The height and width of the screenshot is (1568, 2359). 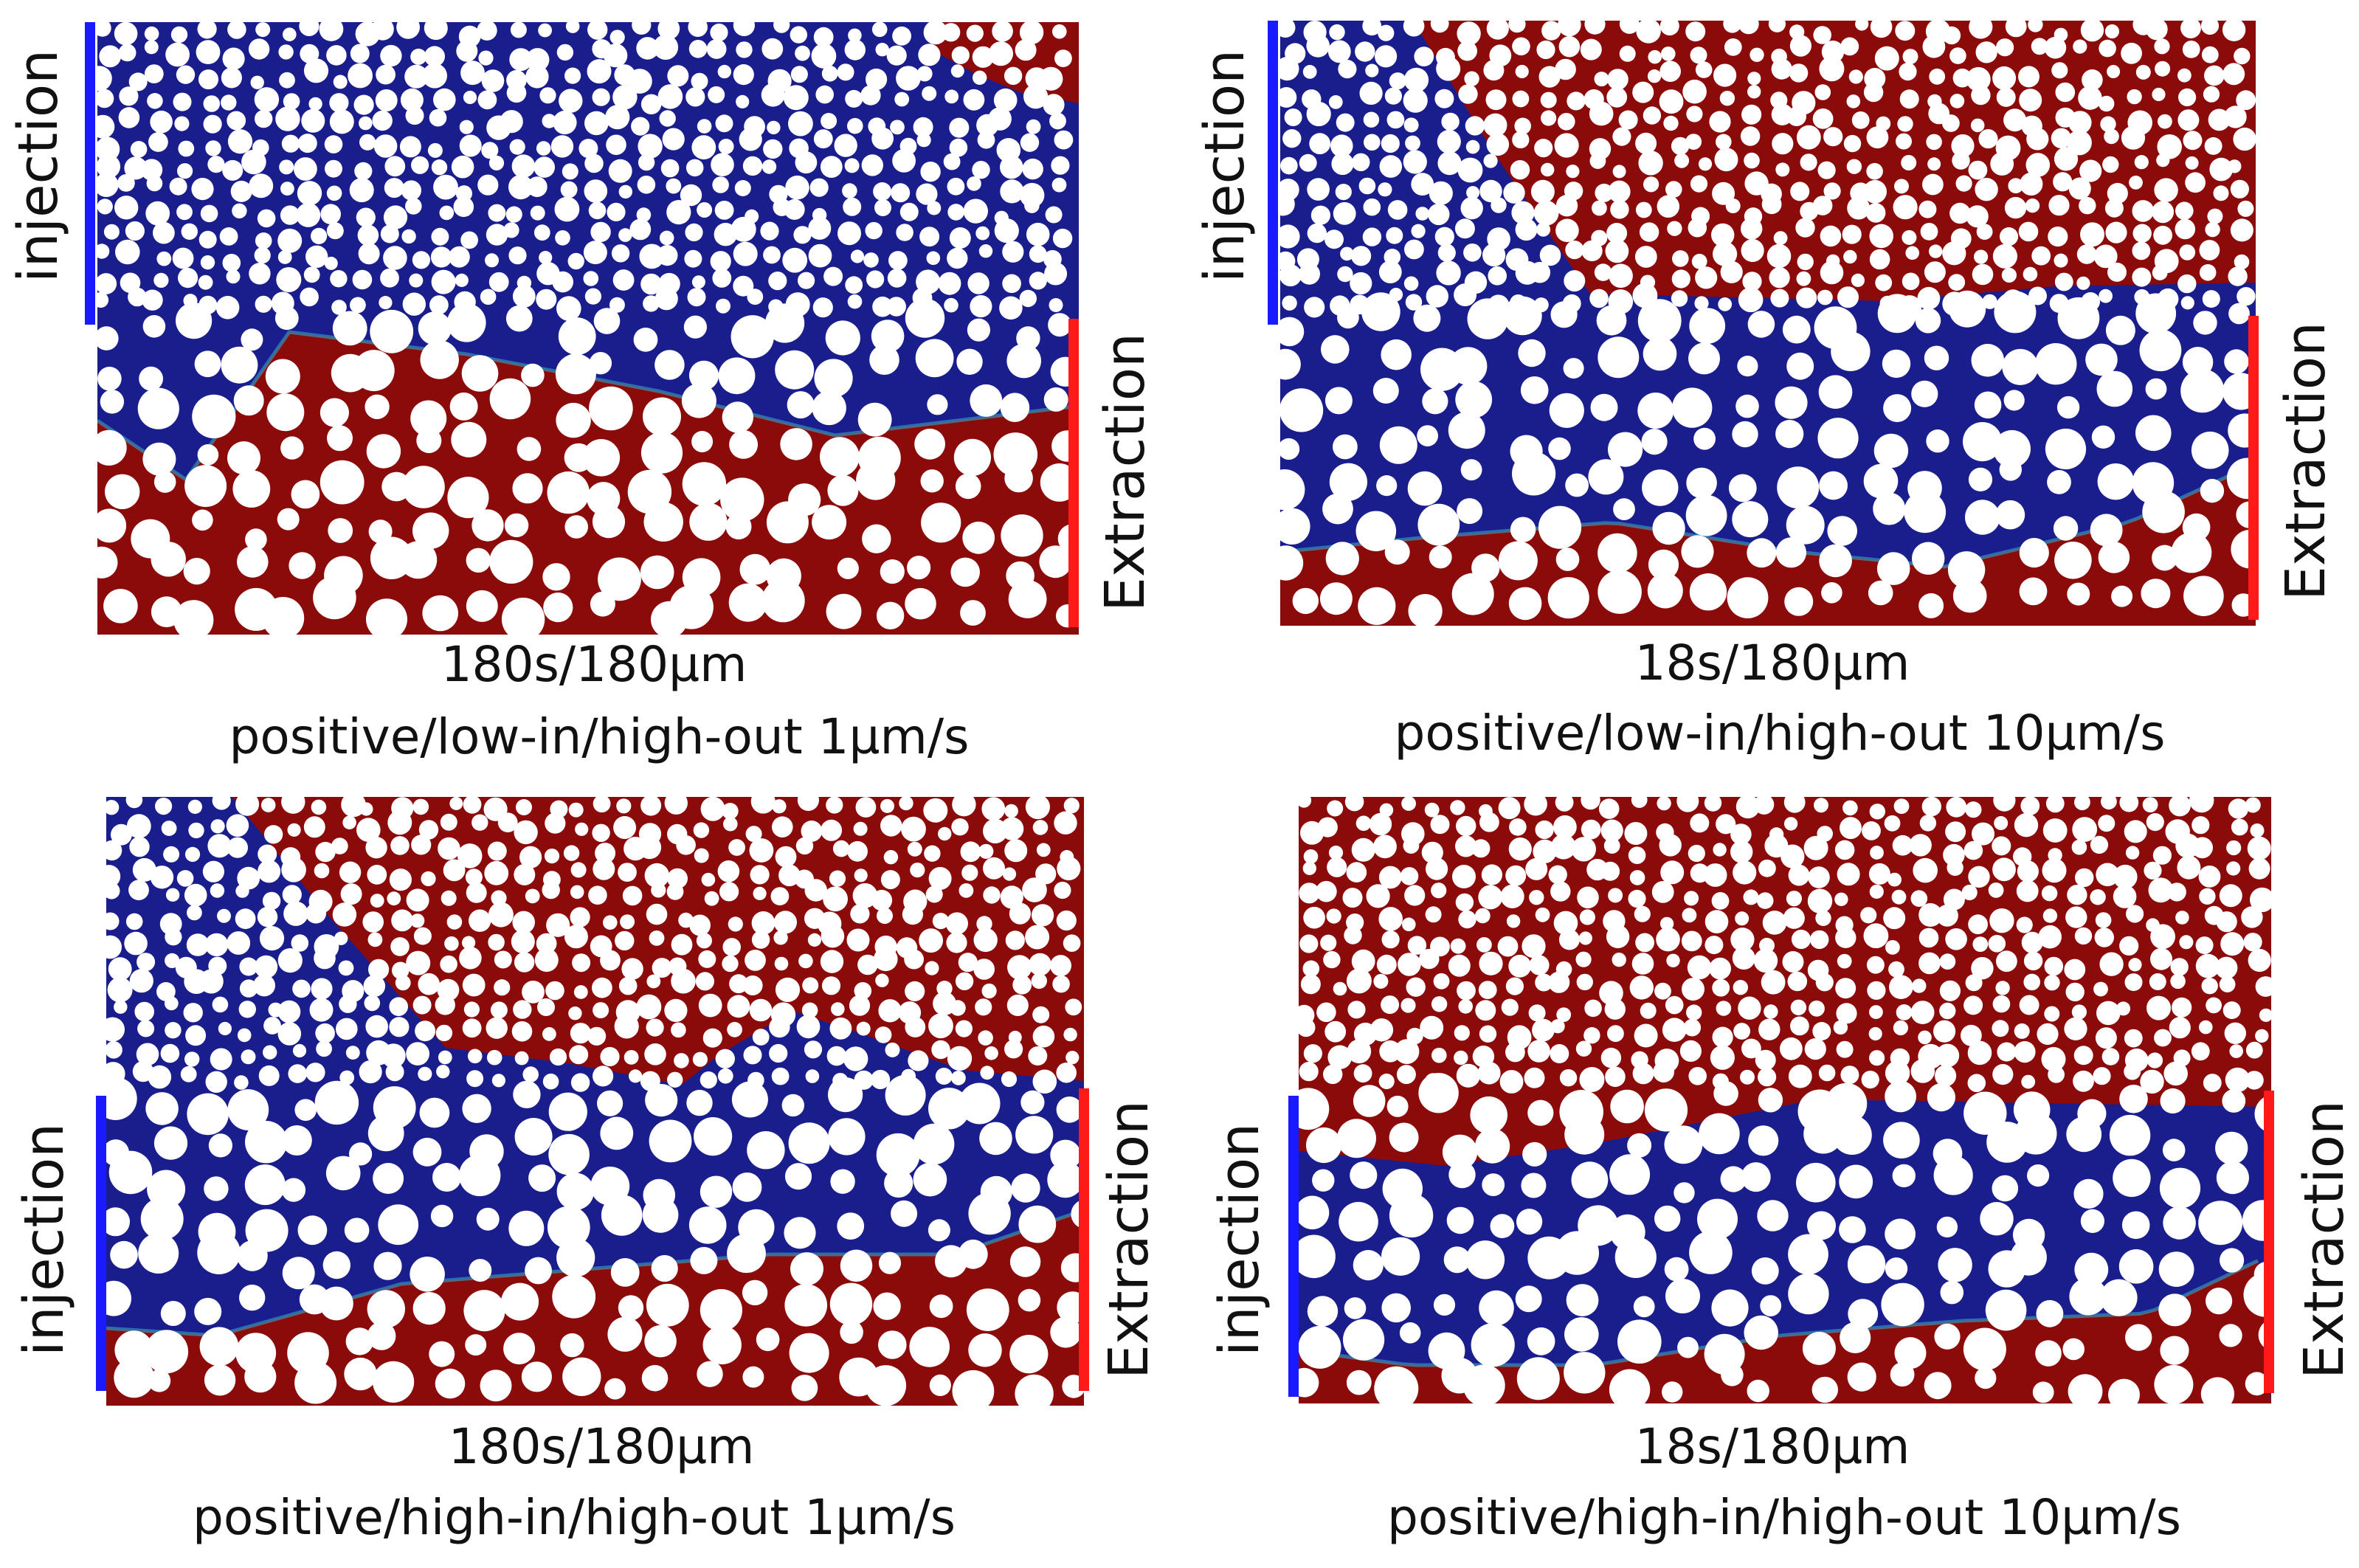 I want to click on case-label: positive/low-in/high-out 10µm/s, so click(x=1780, y=733).